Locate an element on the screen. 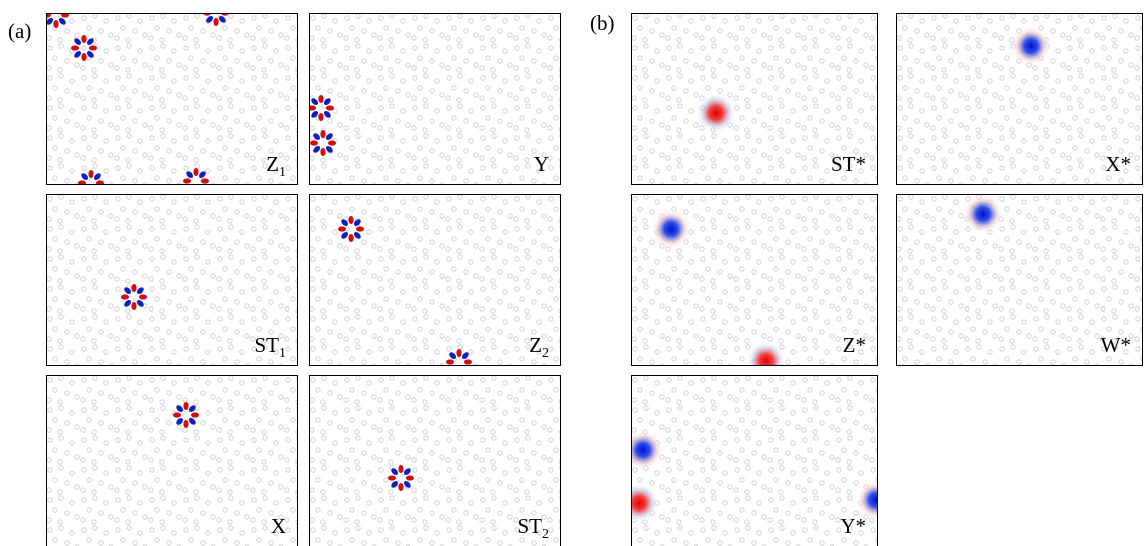 The height and width of the screenshot is (546, 1144). subpanel: Z2 is located at coordinates (435, 284).